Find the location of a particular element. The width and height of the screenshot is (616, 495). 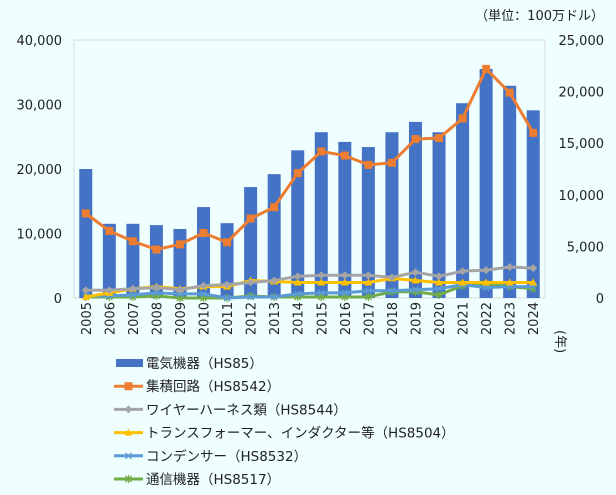

legend-swatch is located at coordinates (129, 363).